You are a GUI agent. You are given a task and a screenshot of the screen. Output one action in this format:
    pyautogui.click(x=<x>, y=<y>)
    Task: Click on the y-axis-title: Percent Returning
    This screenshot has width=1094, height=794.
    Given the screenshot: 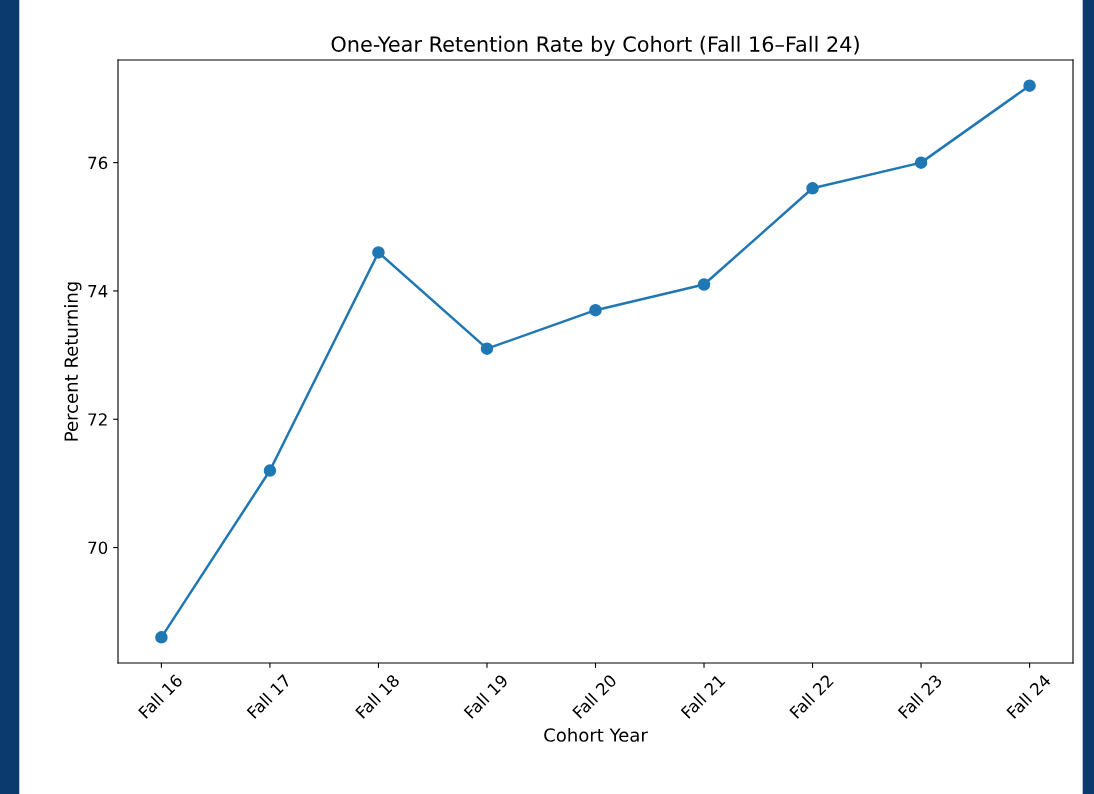 What is the action you would take?
    pyautogui.click(x=73, y=361)
    